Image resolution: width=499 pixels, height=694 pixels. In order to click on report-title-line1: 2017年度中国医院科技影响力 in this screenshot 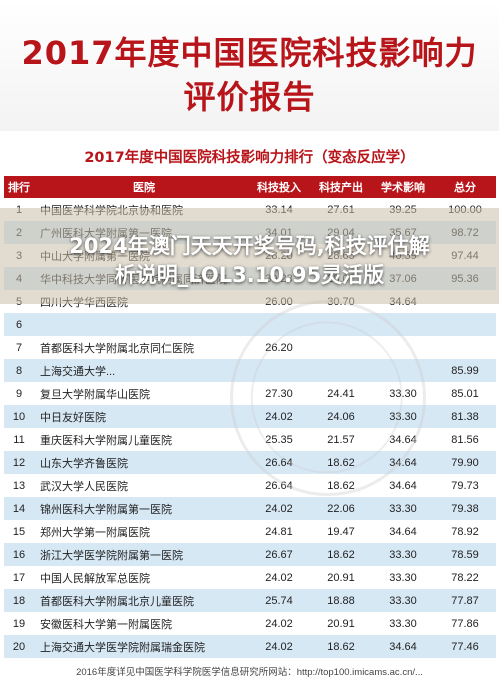, I will do `click(249, 53)`.